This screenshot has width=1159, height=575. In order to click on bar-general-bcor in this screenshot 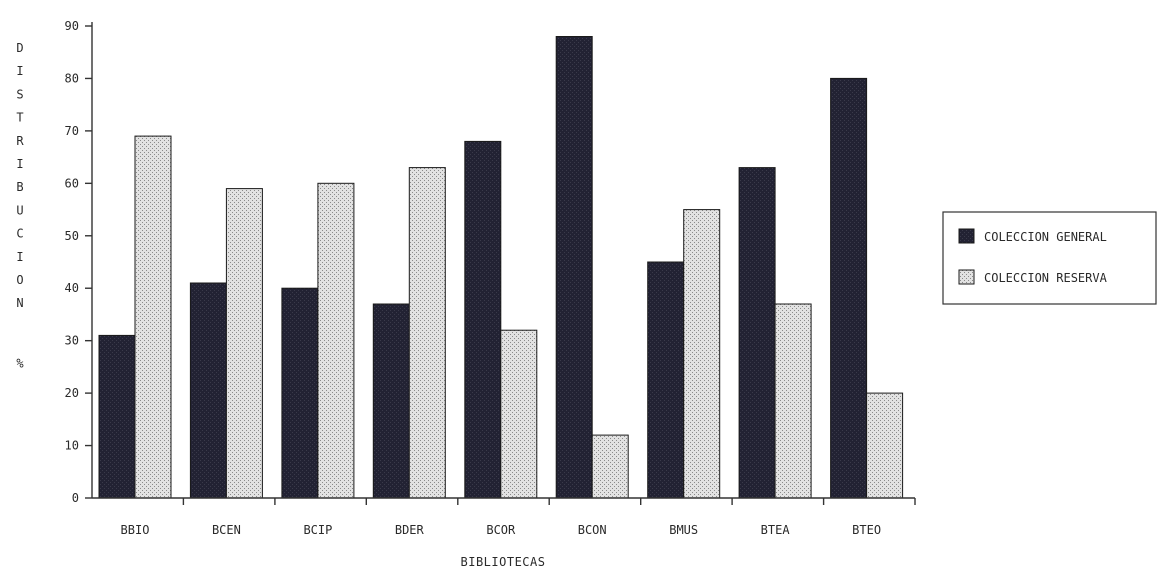, I will do `click(483, 319)`.